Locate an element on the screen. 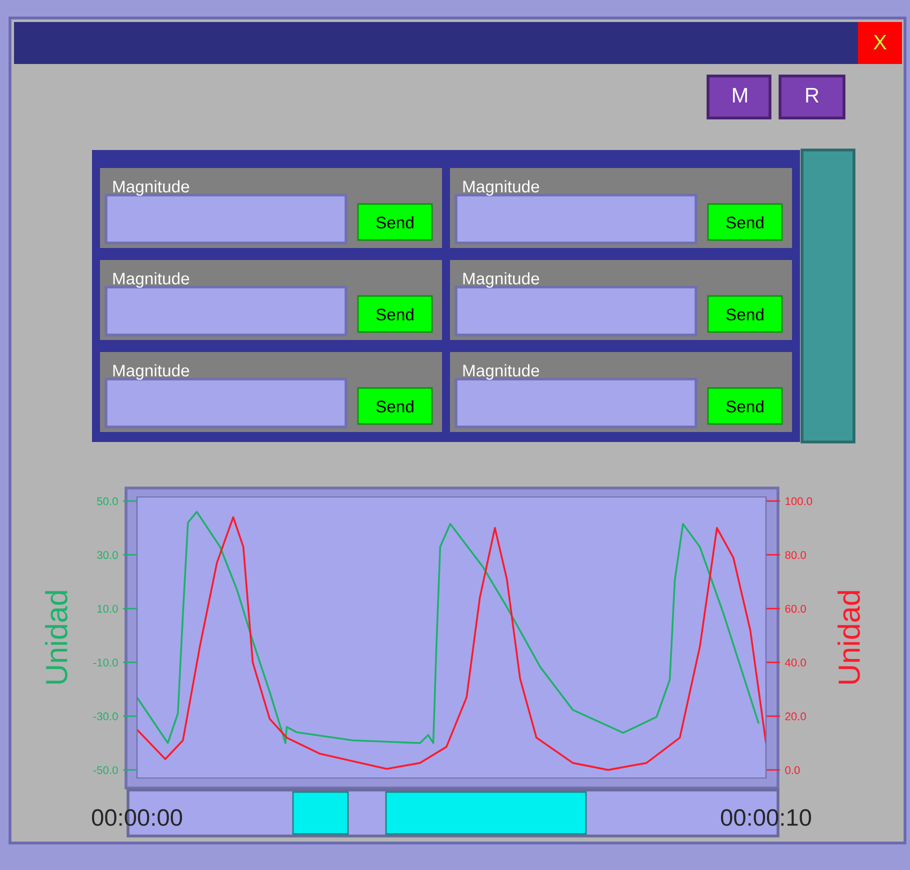 This screenshot has width=910, height=870. y2-tick-label: 40.0 is located at coordinates (795, 662).